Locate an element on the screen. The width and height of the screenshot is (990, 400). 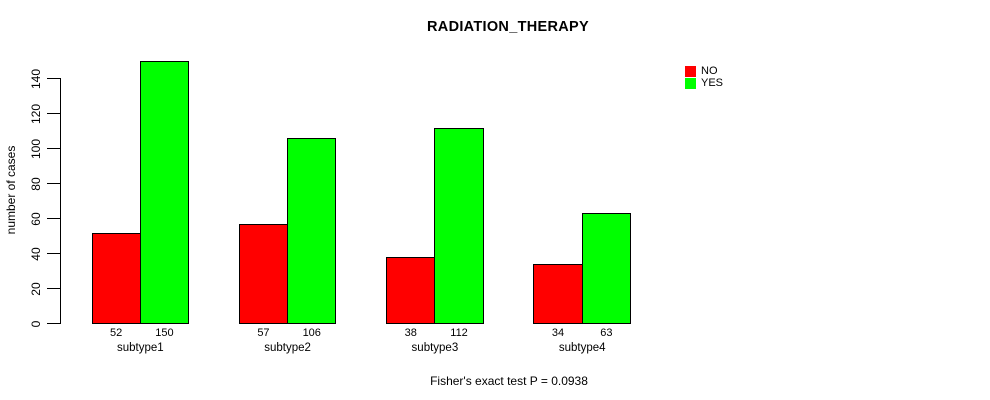
bar-no-subtype2 is located at coordinates (263, 273).